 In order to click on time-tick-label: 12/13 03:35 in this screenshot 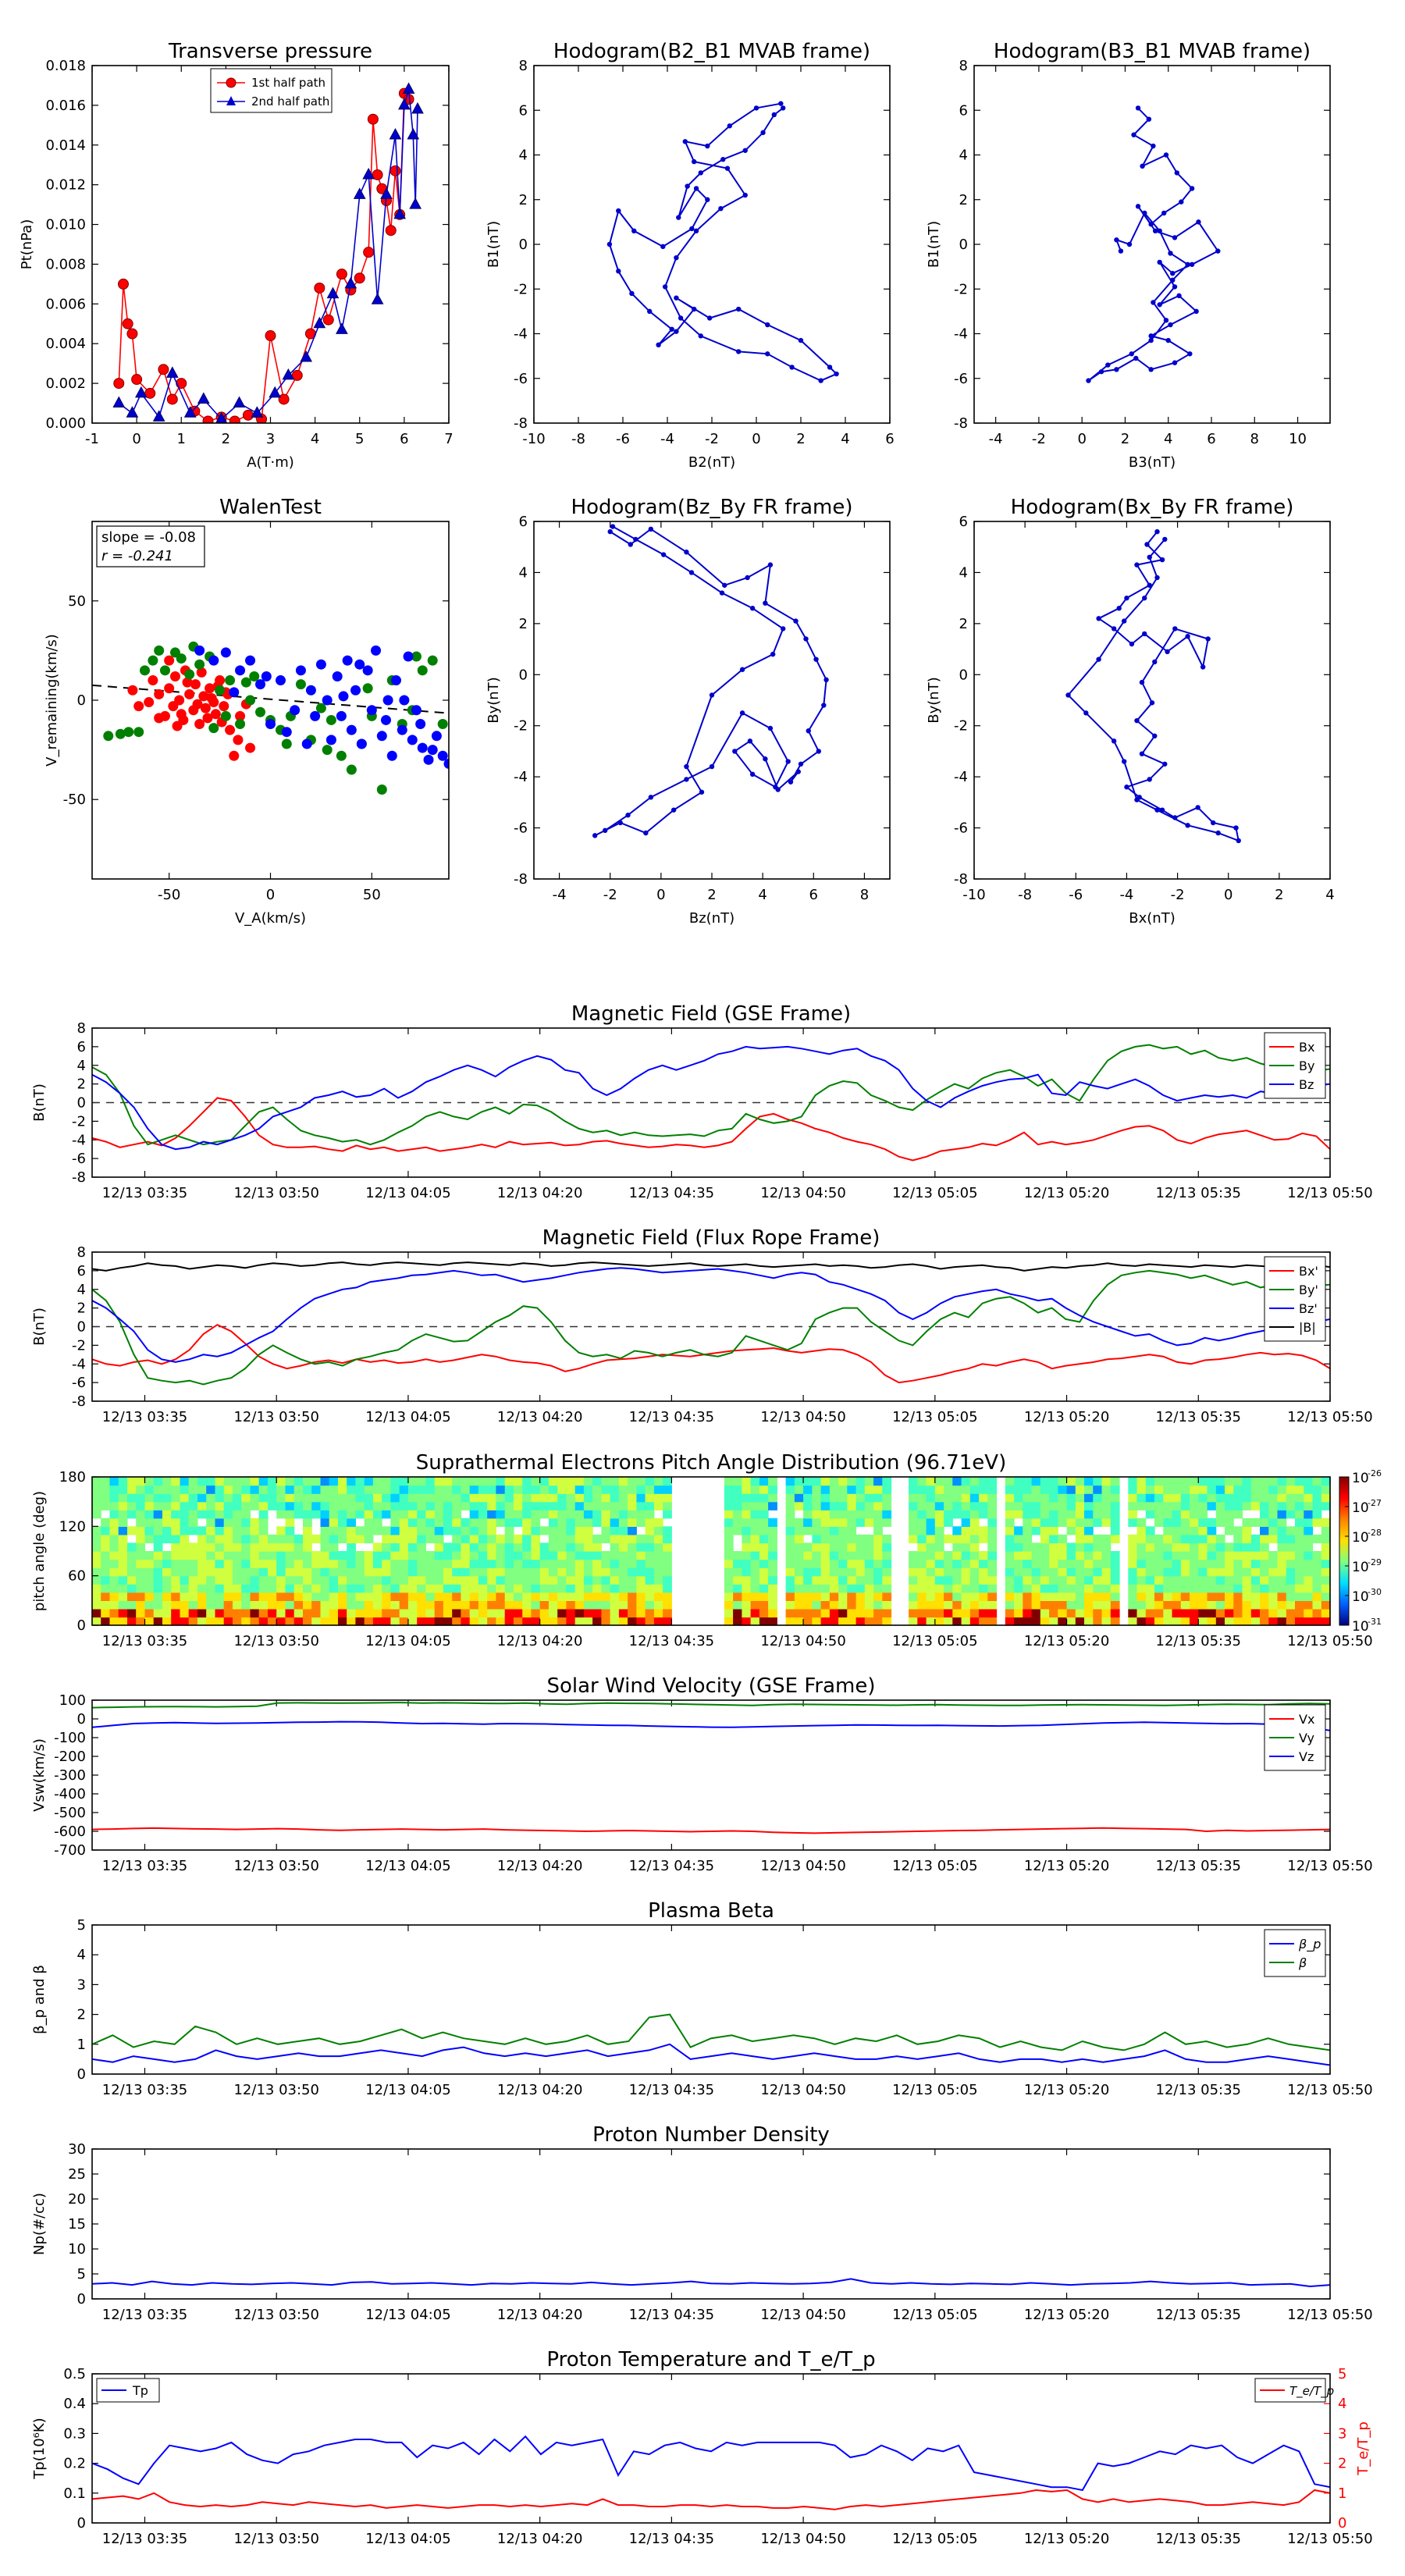, I will do `click(144, 1417)`.